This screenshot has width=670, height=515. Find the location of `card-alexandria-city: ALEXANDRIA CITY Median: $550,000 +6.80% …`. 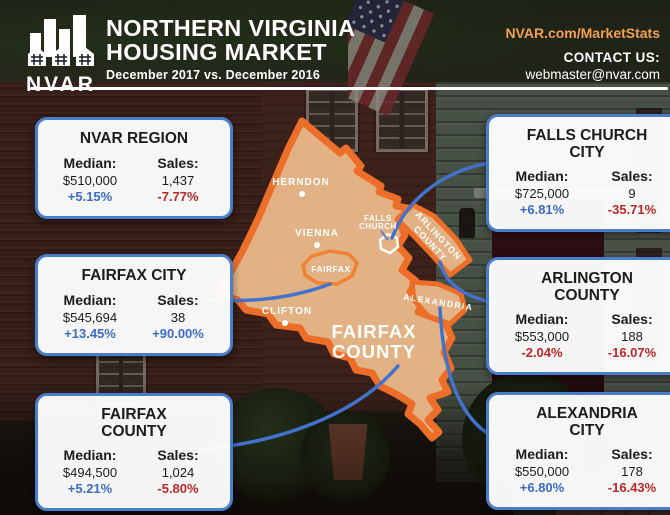

card-alexandria-city: ALEXANDRIA CITY Median: $550,000 +6.80% … is located at coordinates (578, 451).